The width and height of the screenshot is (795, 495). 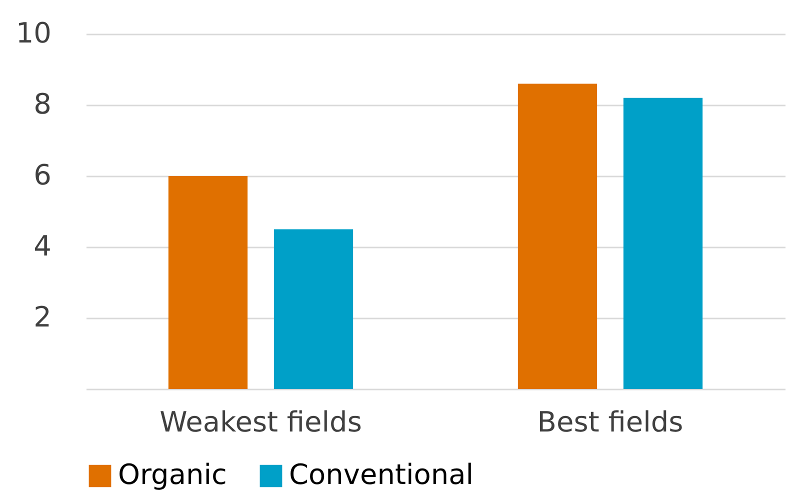 I want to click on y-tick-label: 2, so click(x=43, y=317).